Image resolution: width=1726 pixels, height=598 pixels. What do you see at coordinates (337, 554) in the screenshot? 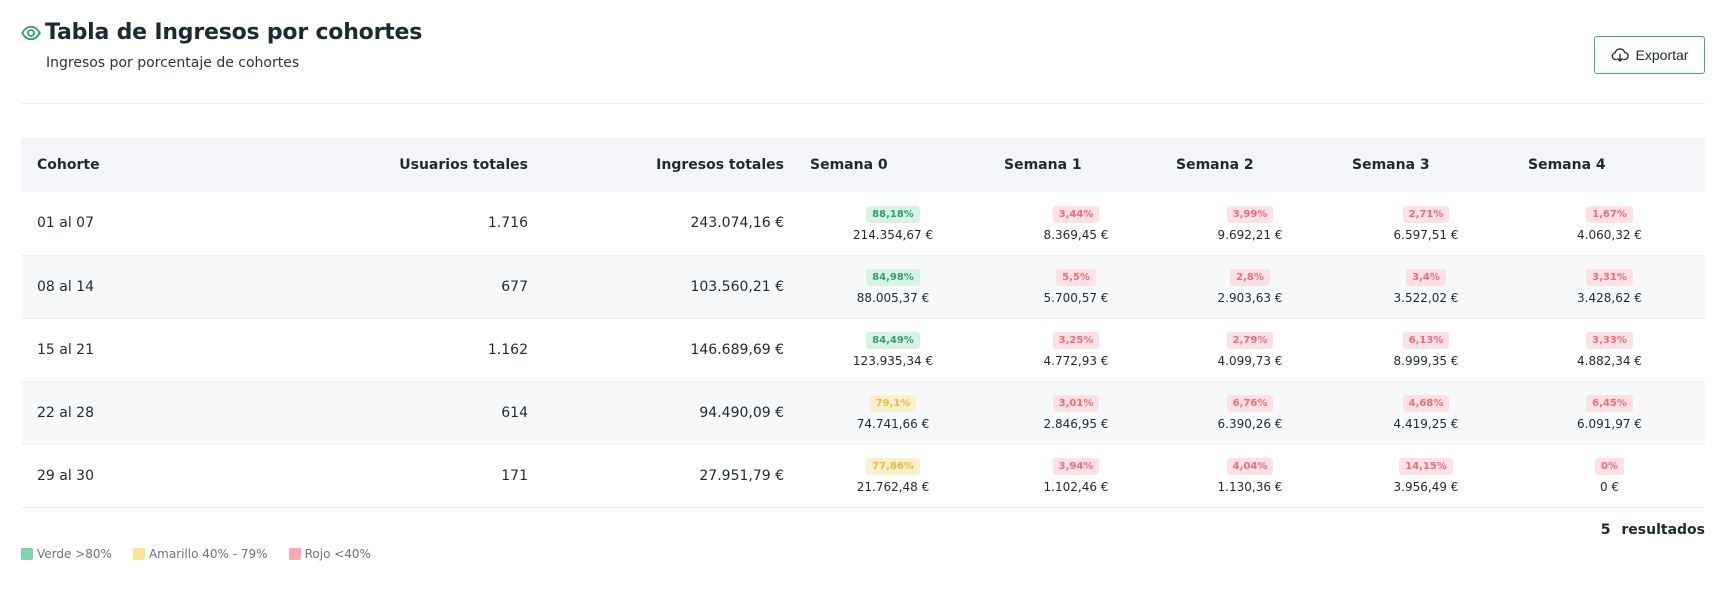
I see `legend-label-red: Rojo <40%` at bounding box center [337, 554].